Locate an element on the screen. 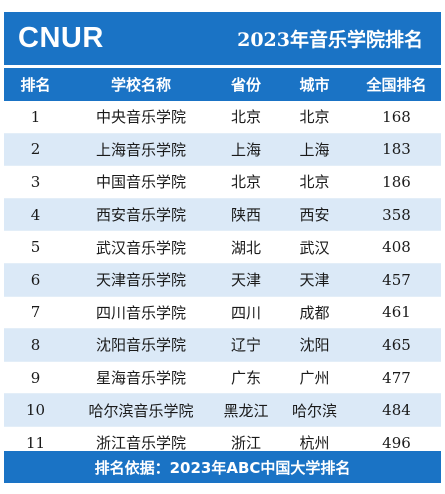 The width and height of the screenshot is (445, 494). cell-rank: 8 is located at coordinates (35, 345).